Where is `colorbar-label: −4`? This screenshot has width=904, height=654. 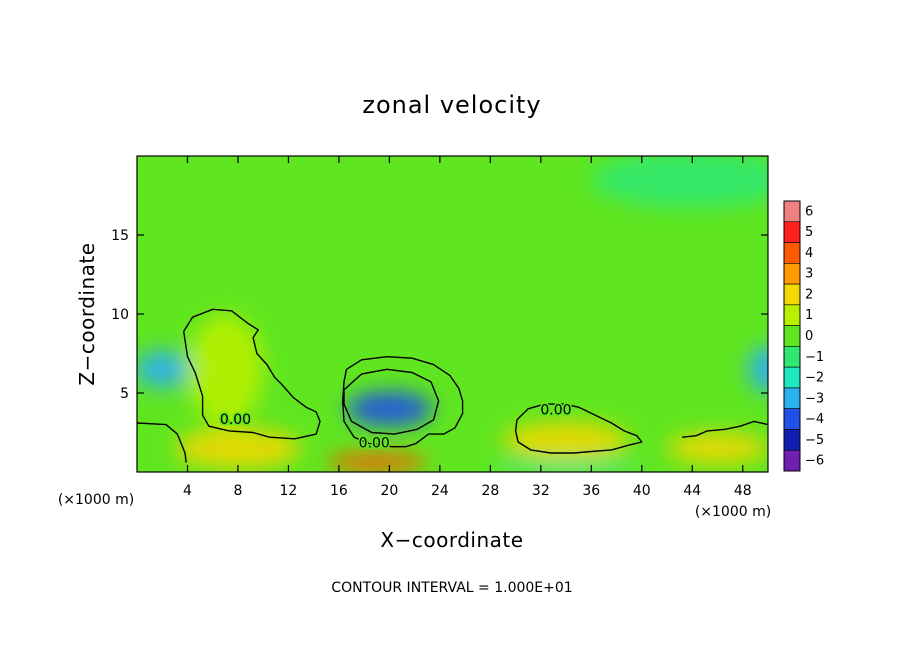
colorbar-label: −4 is located at coordinates (814, 419).